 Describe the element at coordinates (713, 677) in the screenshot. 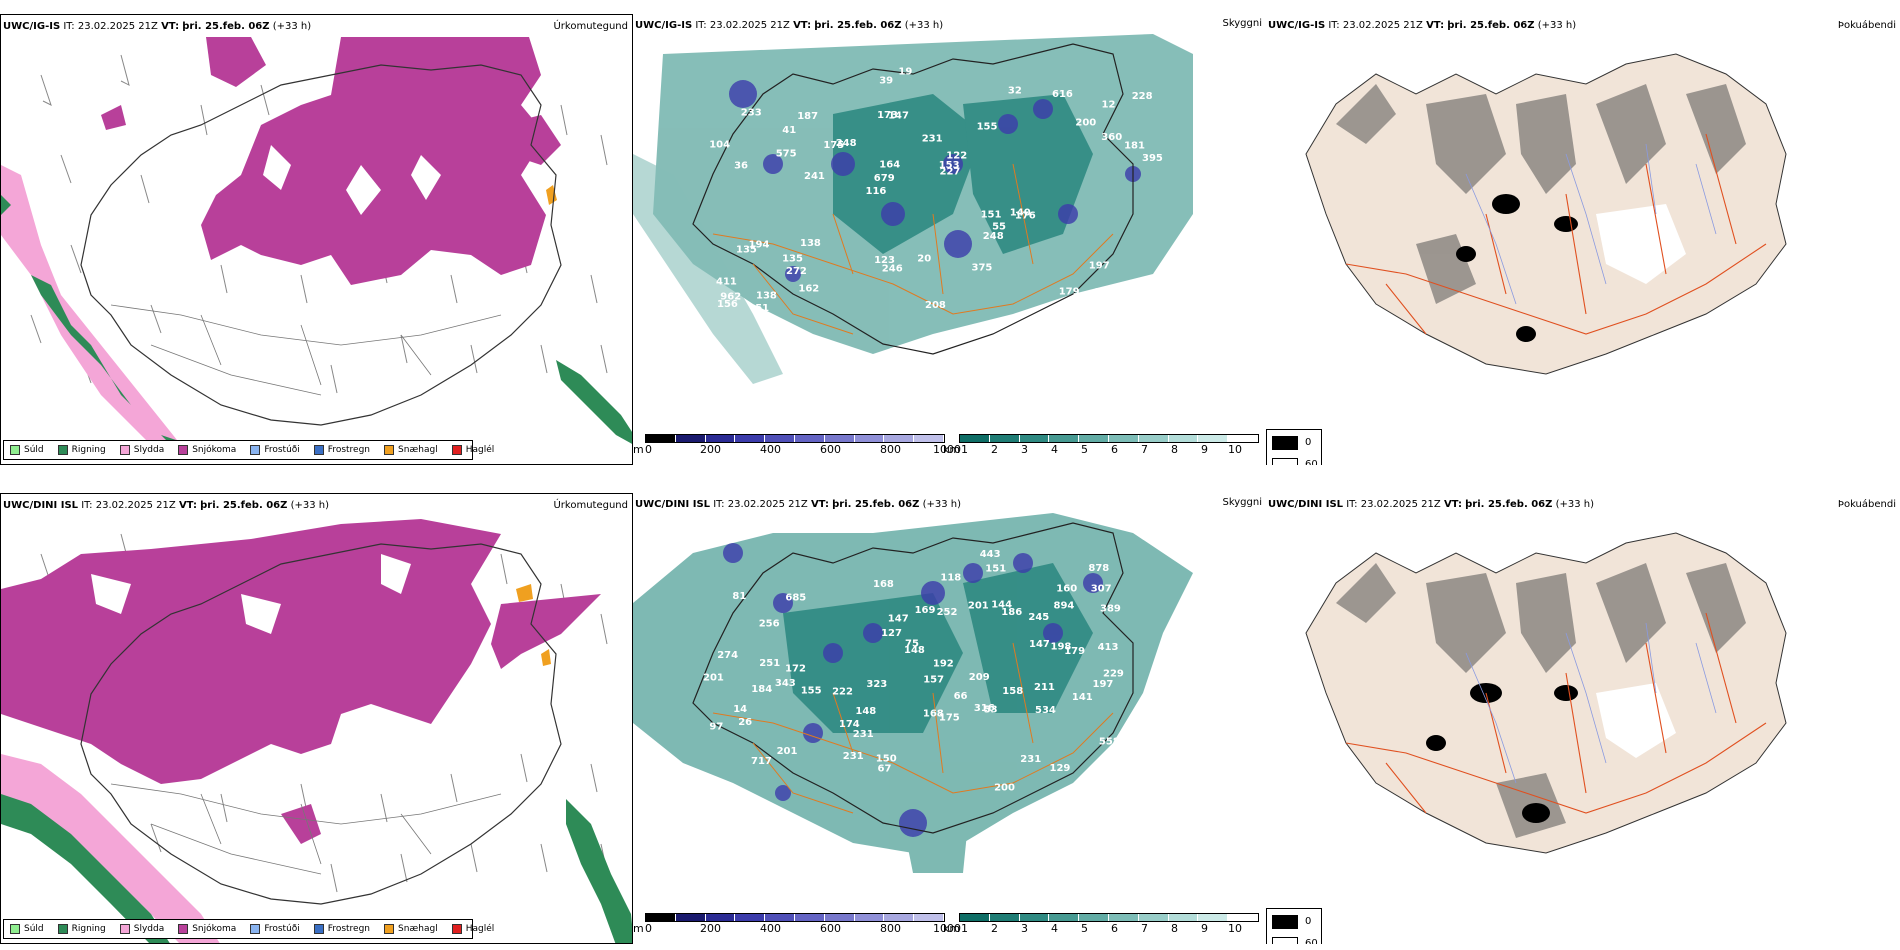

I see `cloud-base-label: 201` at that location.